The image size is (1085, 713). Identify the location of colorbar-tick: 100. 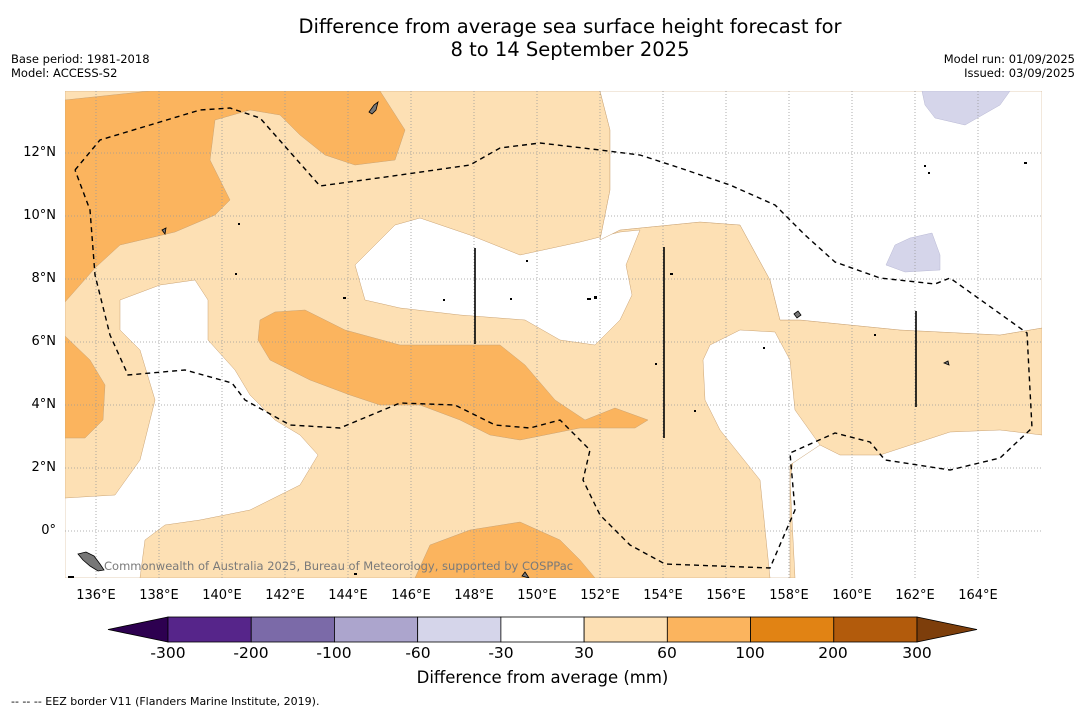
(750, 653).